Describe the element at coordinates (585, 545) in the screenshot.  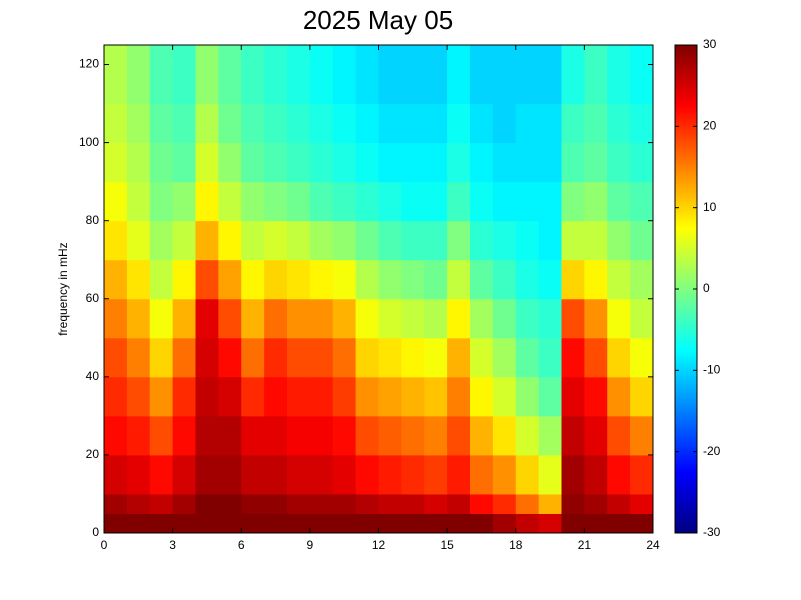
I see `x-tick-label: 21` at that location.